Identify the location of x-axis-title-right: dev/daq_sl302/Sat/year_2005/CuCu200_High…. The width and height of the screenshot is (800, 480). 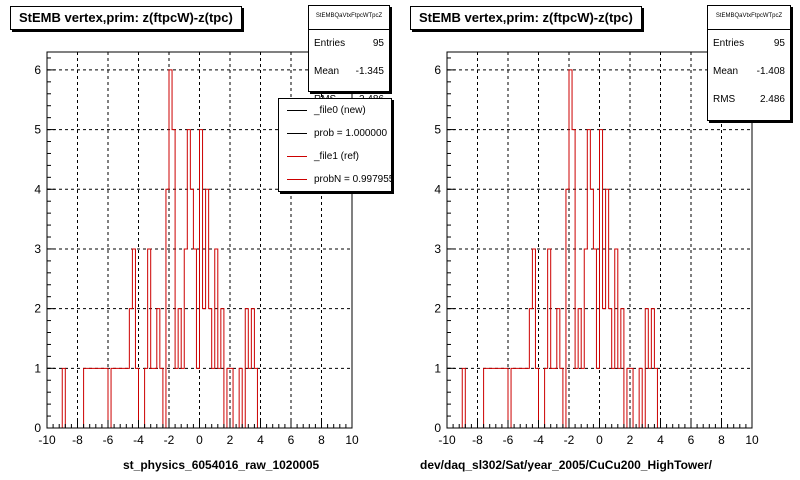
(566, 465).